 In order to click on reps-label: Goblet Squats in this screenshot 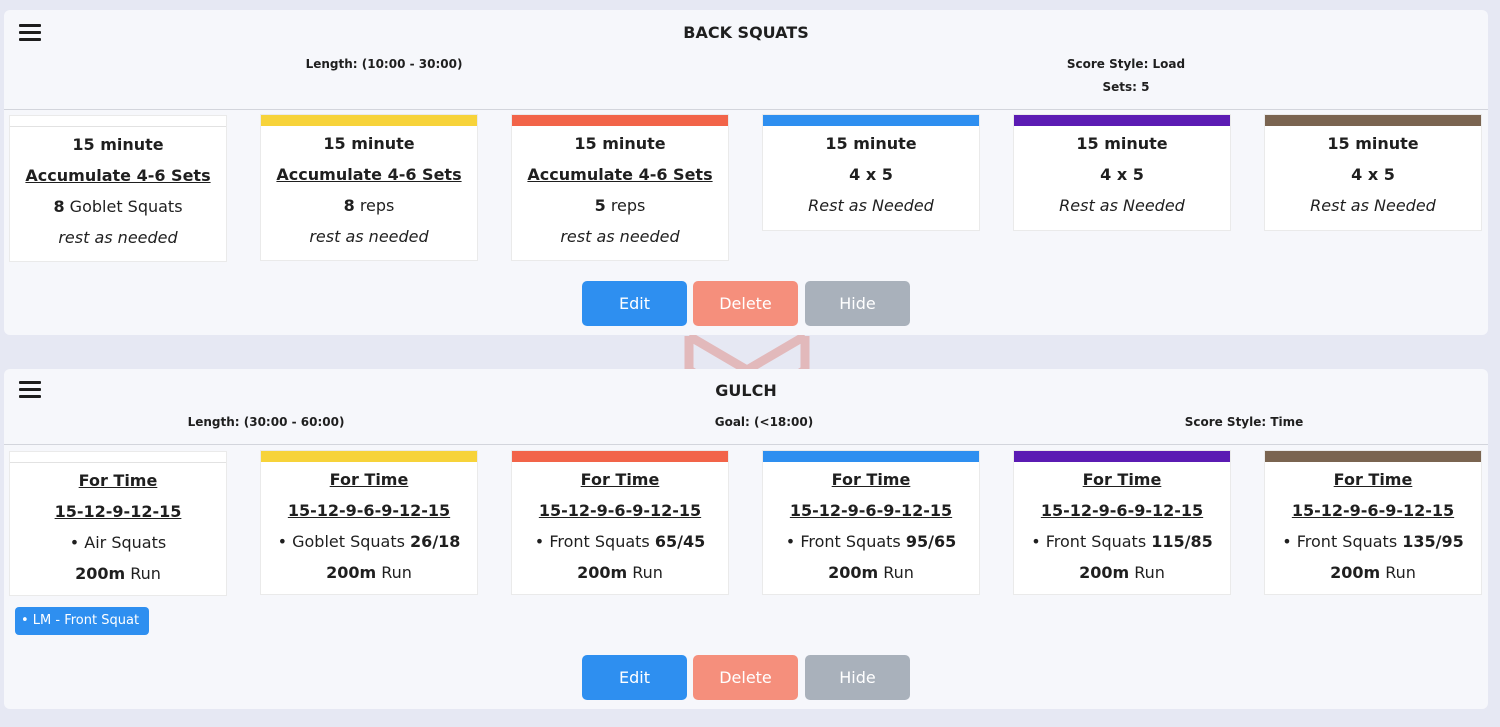, I will do `click(123, 206)`.